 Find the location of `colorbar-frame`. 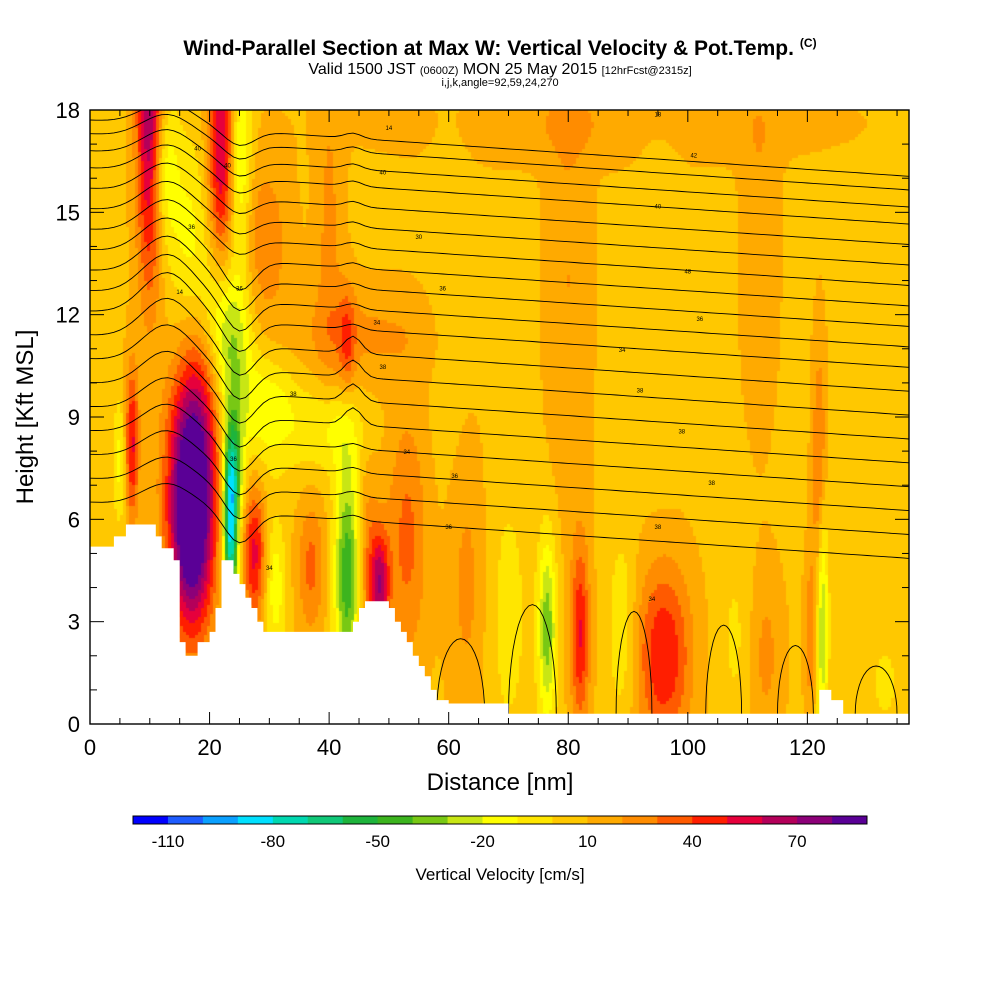

colorbar-frame is located at coordinates (500, 820).